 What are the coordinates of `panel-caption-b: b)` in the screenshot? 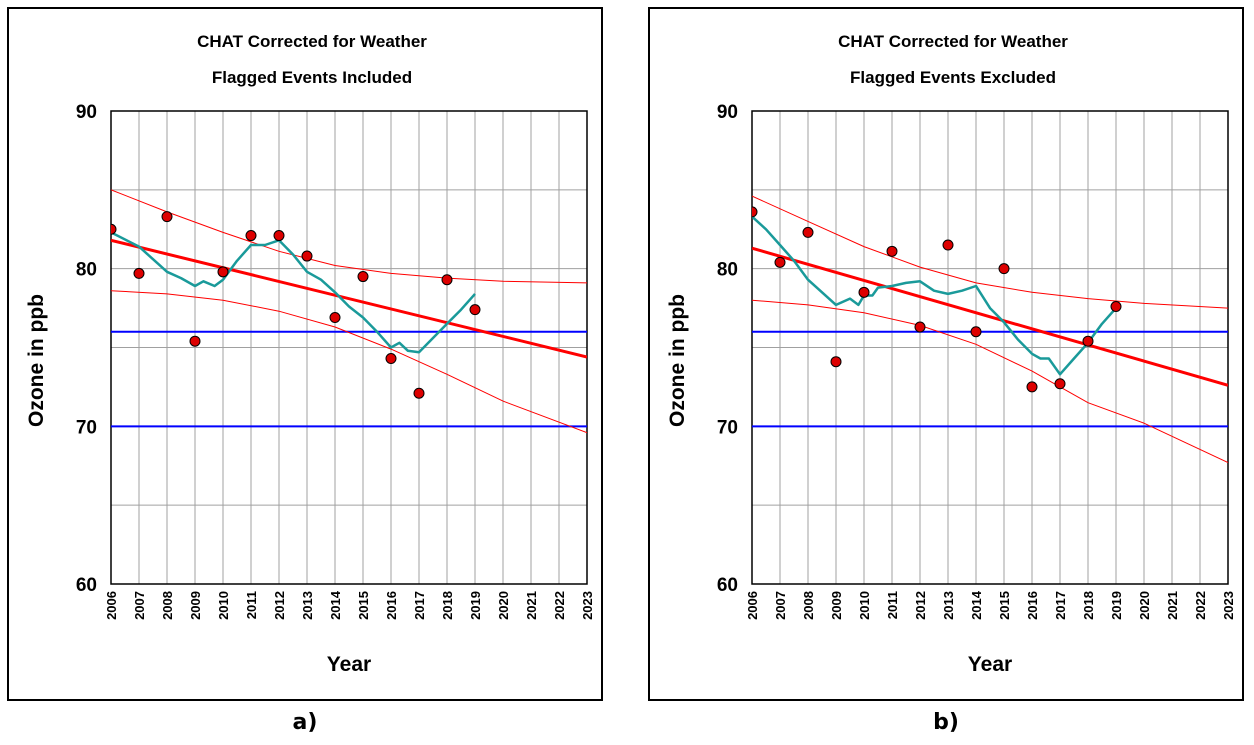 It's located at (946, 722).